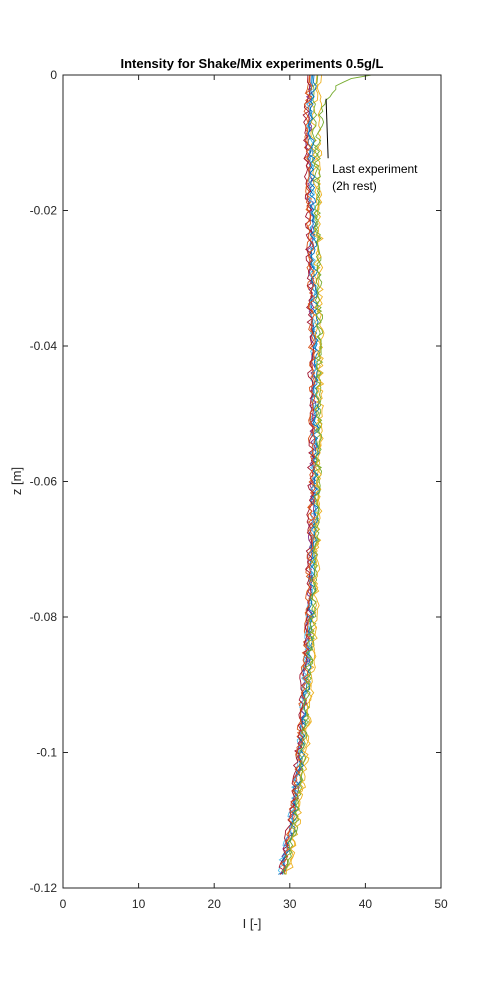 This screenshot has width=488, height=999. I want to click on x-axis-label: I [-], so click(252, 923).